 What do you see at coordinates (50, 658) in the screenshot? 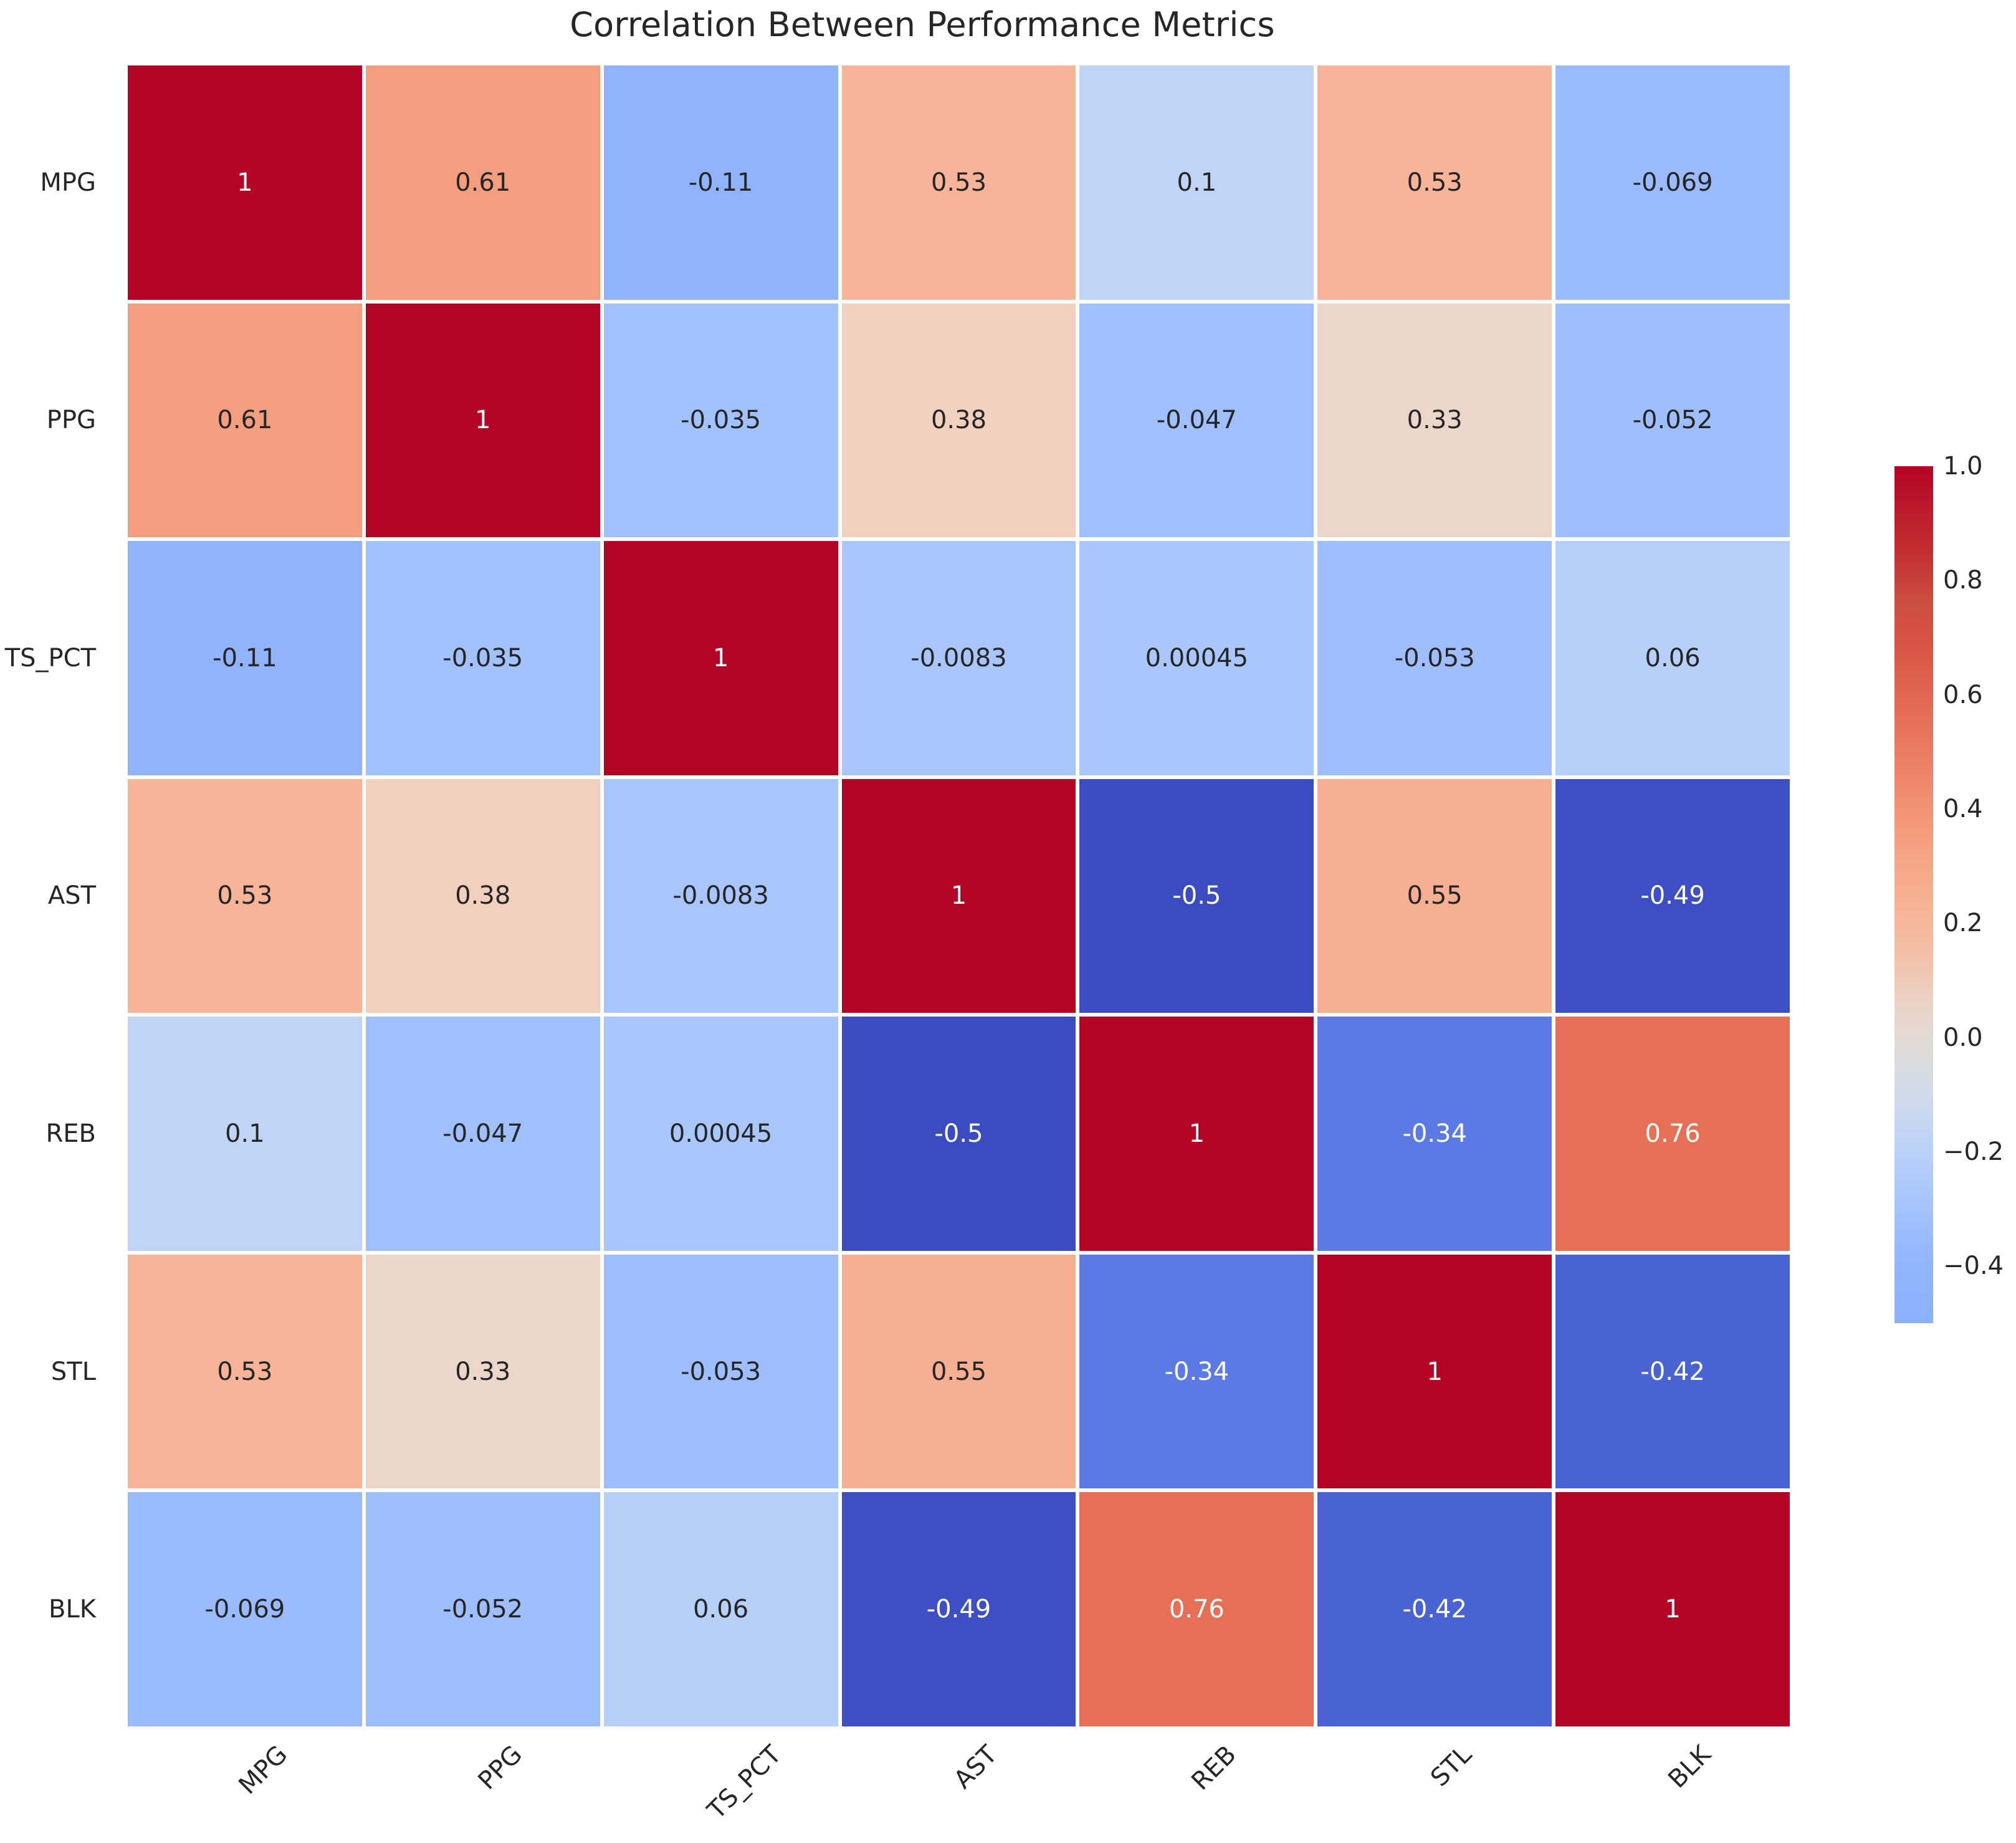
I see `y-tick-label-ts_pct: TS_PCT` at bounding box center [50, 658].